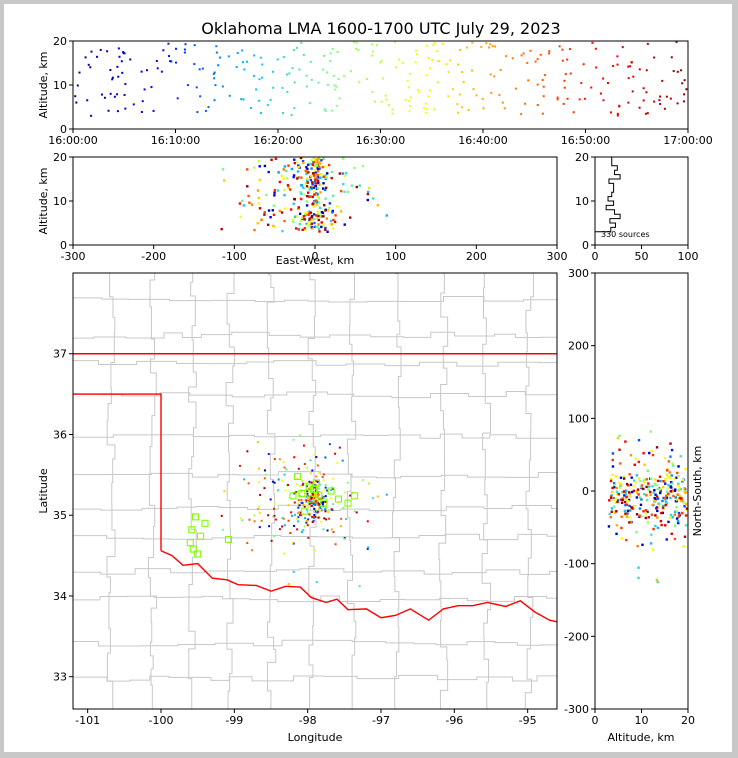  I want to click on chart-title: Oklahoma LMA 1600-1700 UTC July 29, 2023, so click(380, 28).